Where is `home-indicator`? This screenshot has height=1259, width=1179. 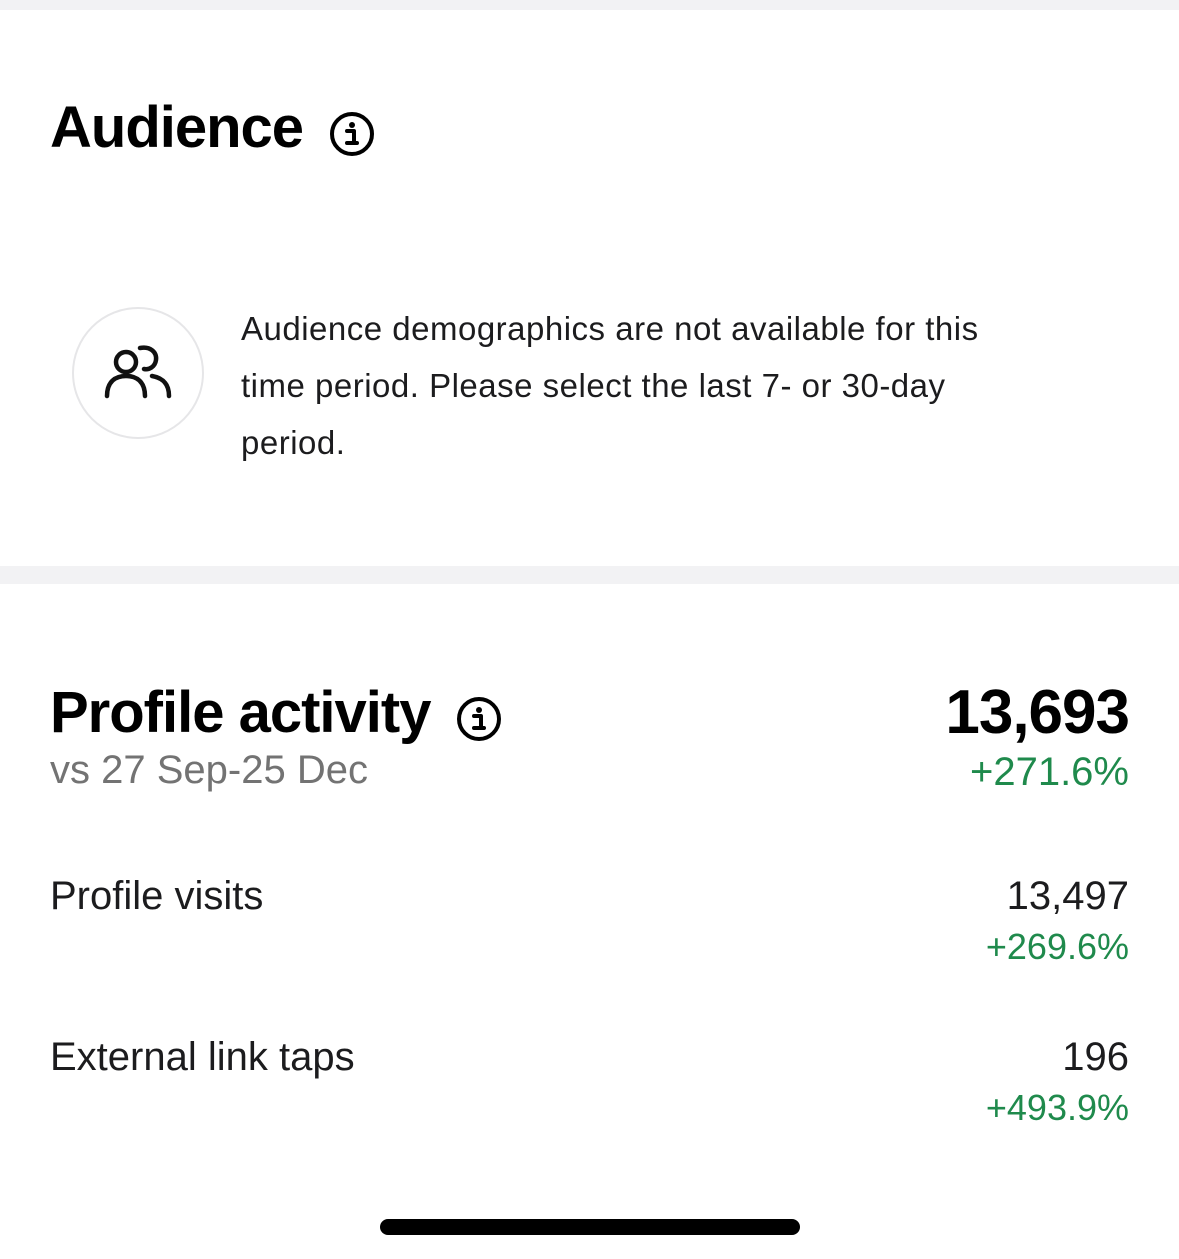 home-indicator is located at coordinates (590, 1227).